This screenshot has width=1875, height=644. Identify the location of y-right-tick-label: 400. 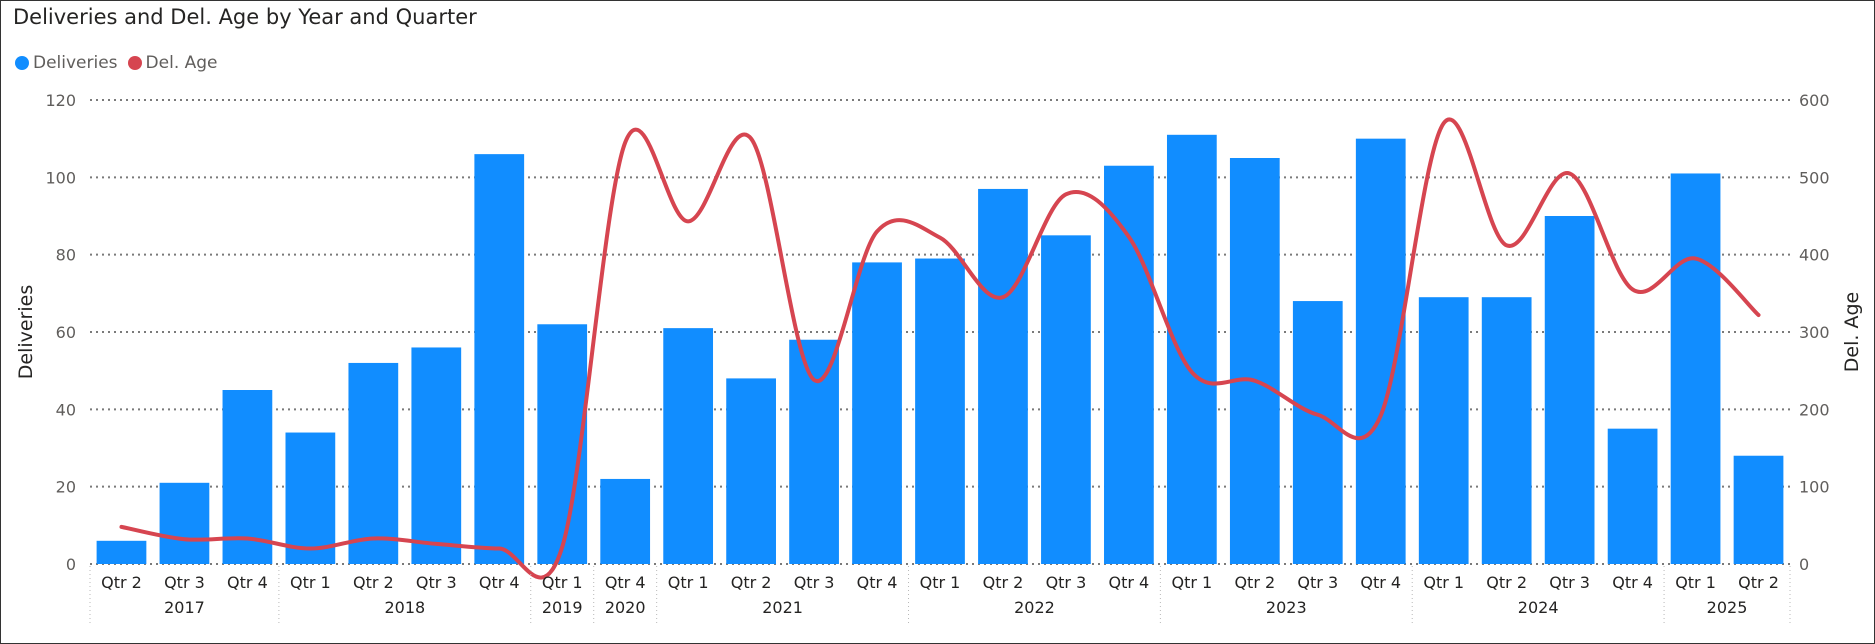
(1814, 255).